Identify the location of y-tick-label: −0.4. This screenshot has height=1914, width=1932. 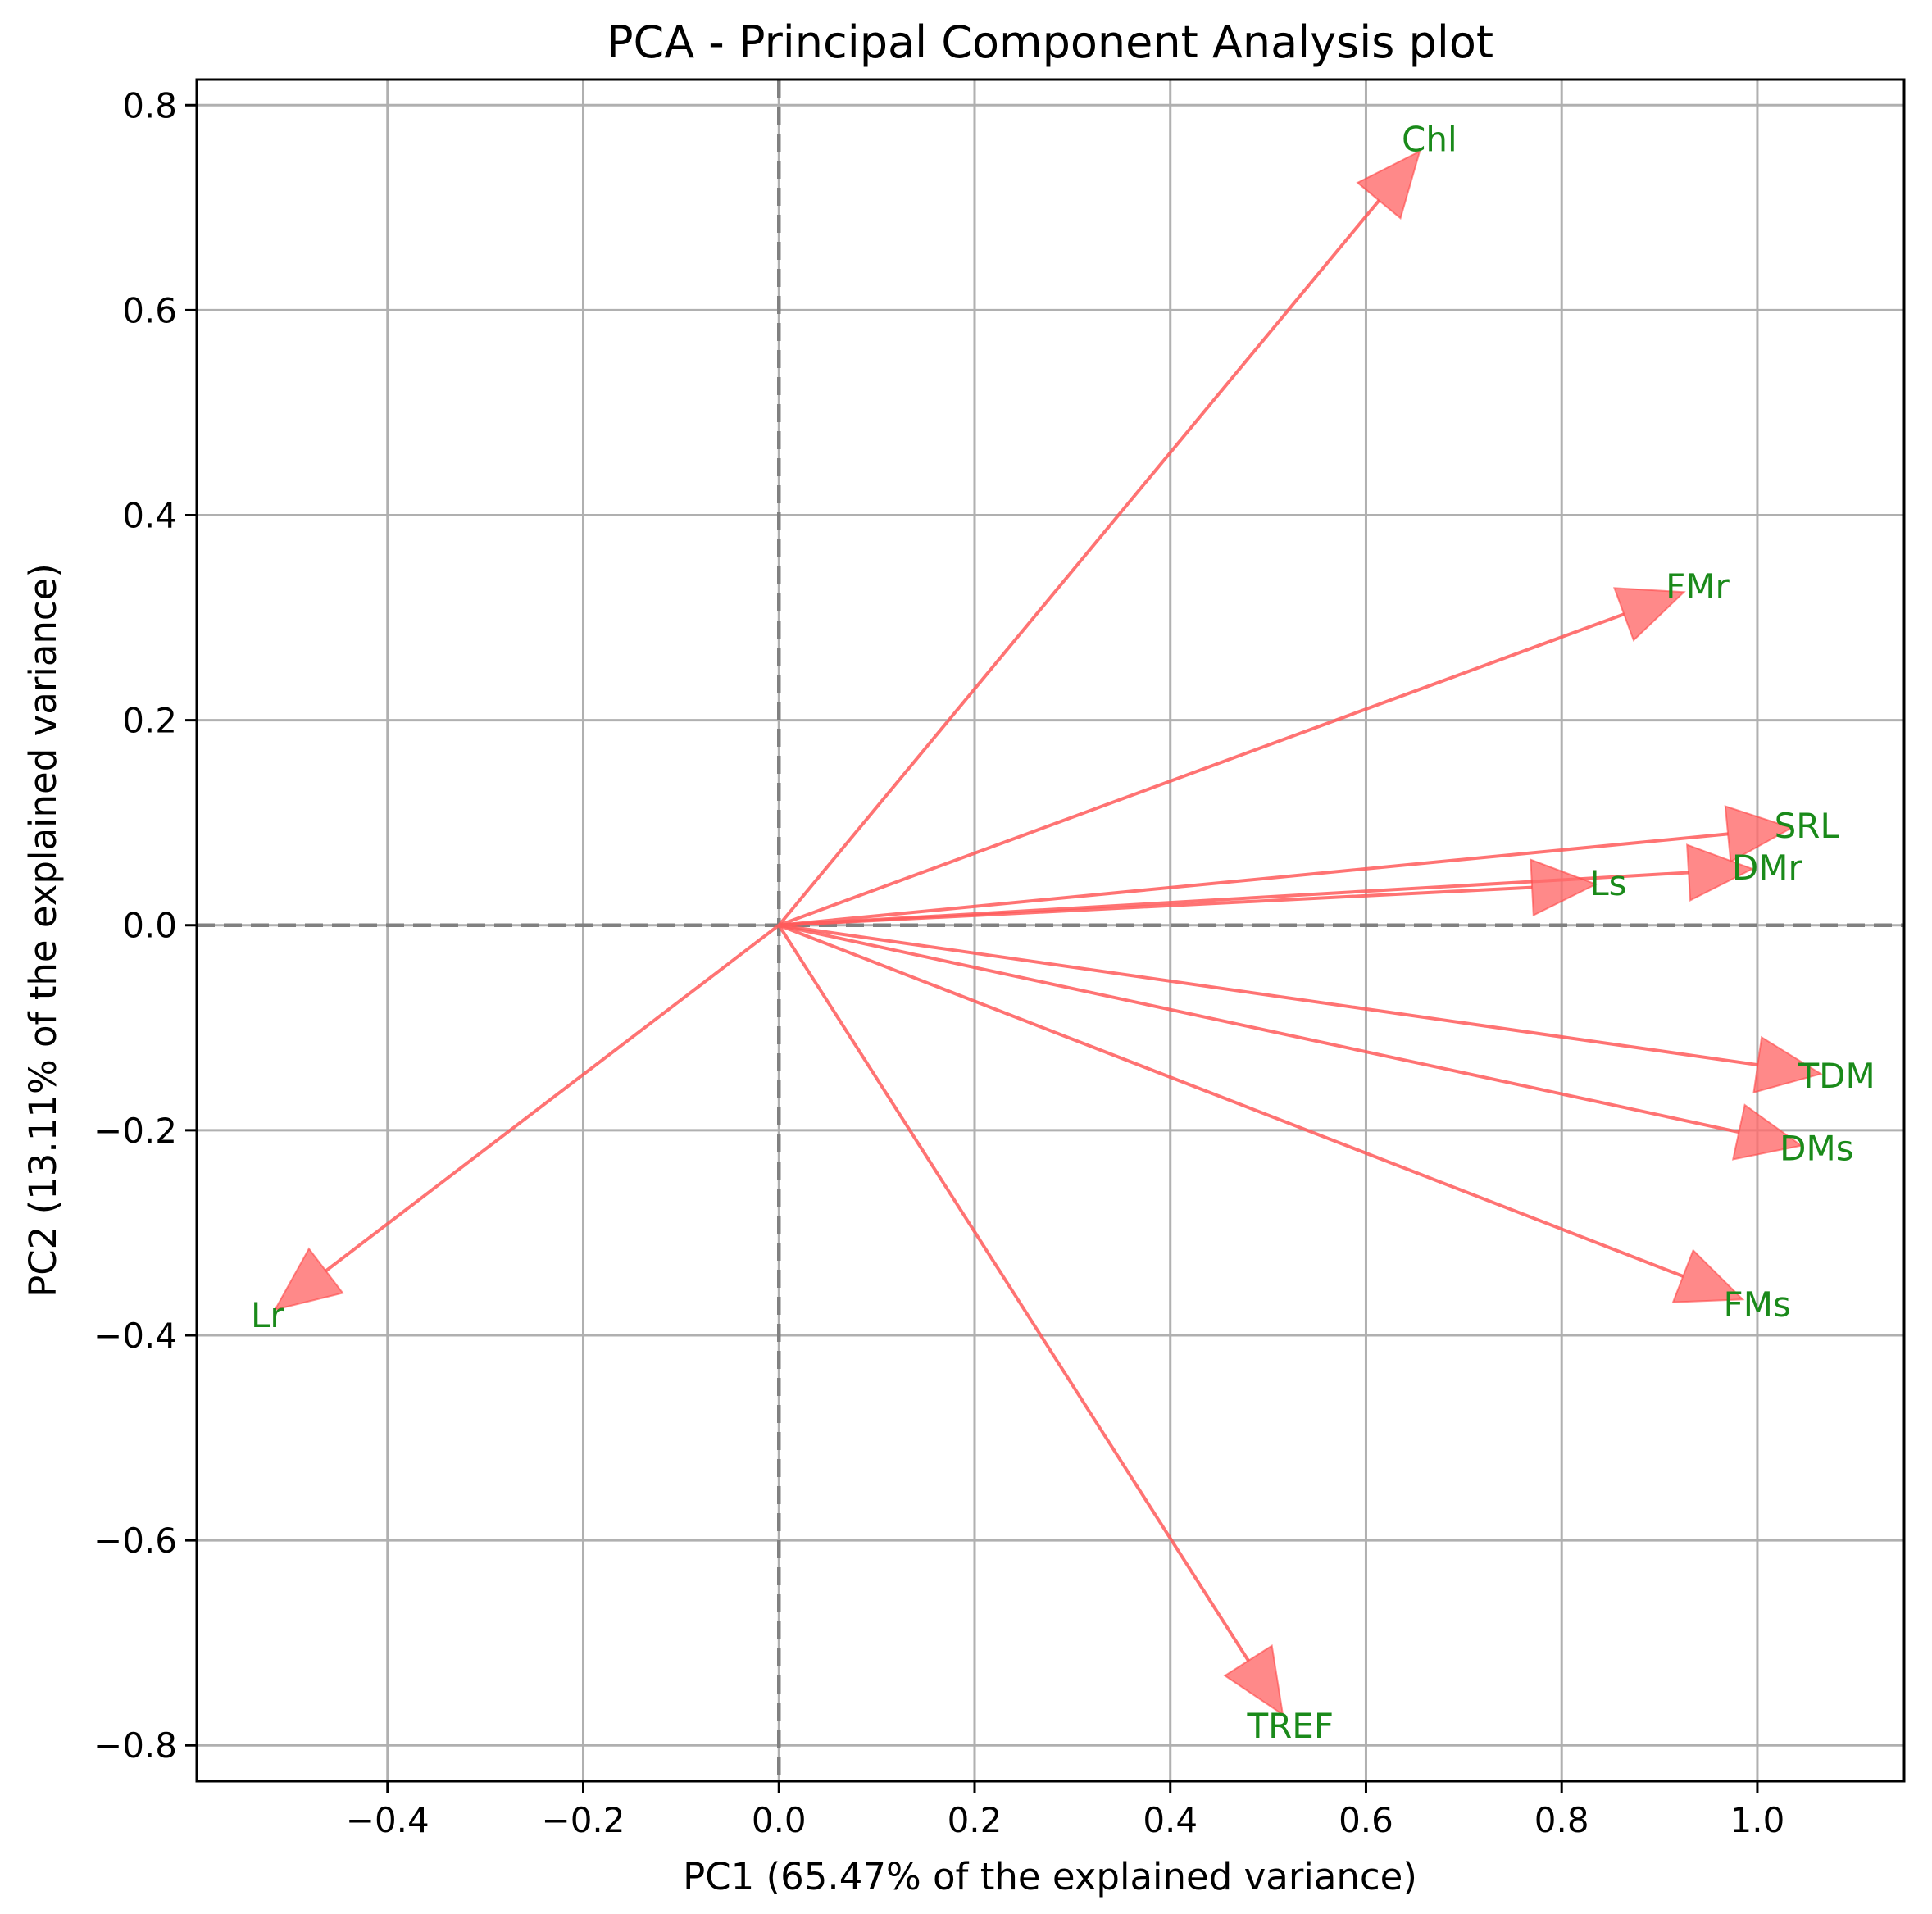
(135, 1336).